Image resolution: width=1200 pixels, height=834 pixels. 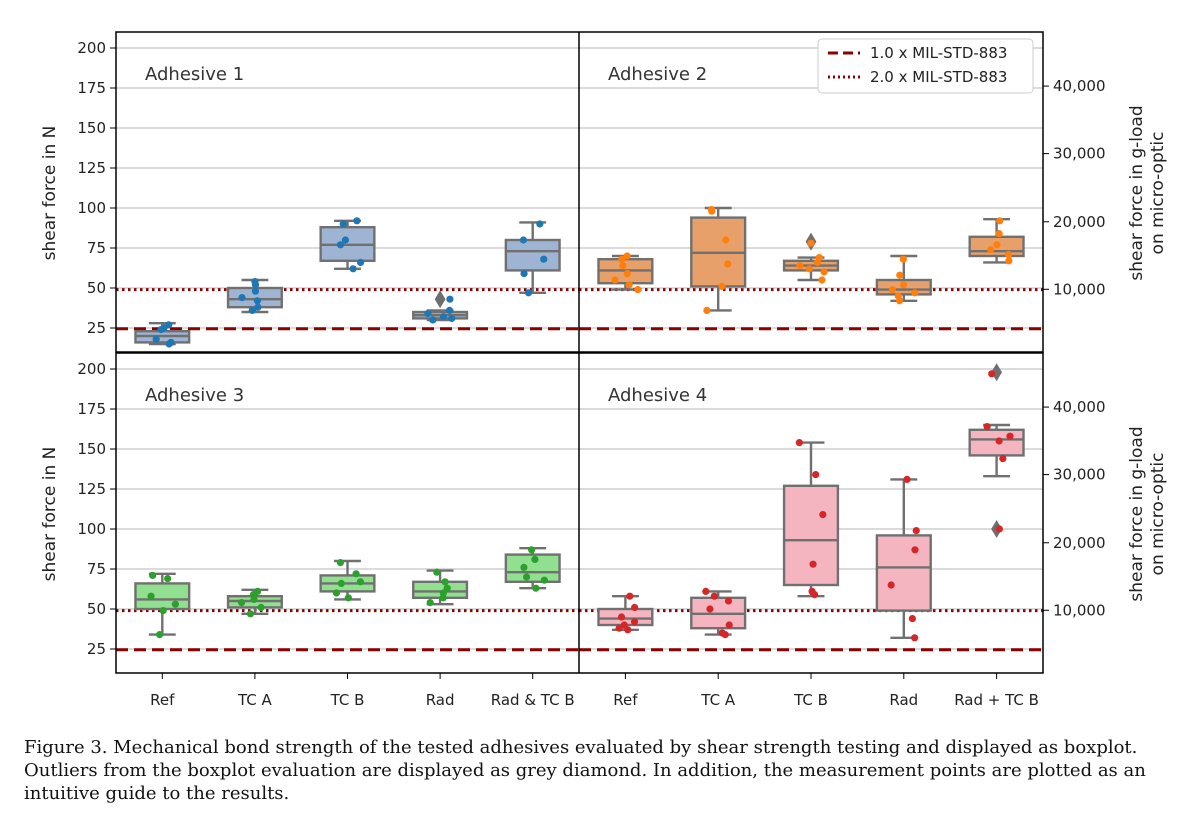 I want to click on box-2-tc-b, so click(x=811, y=258).